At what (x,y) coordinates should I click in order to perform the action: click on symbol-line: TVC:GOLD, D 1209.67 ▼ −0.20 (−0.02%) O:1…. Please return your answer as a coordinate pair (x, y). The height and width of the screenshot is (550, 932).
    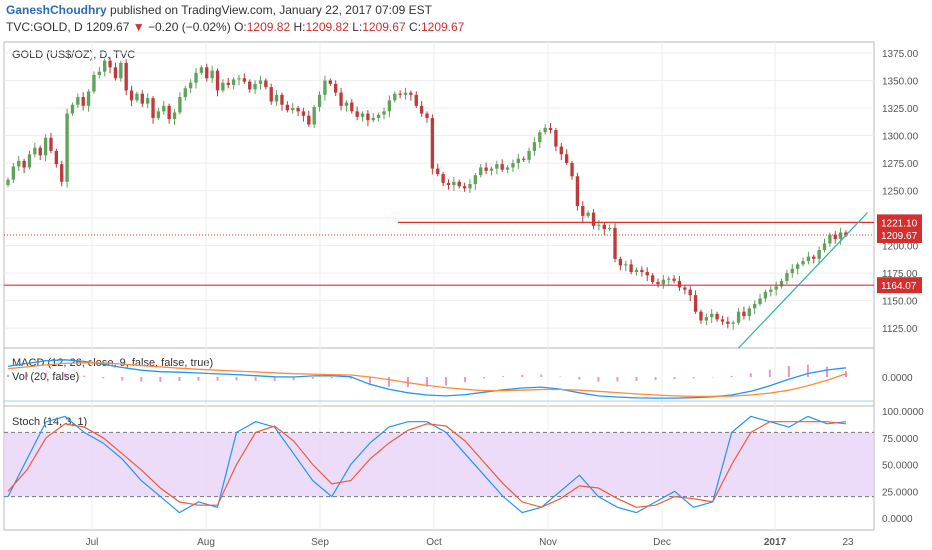
    Looking at the image, I should click on (235, 27).